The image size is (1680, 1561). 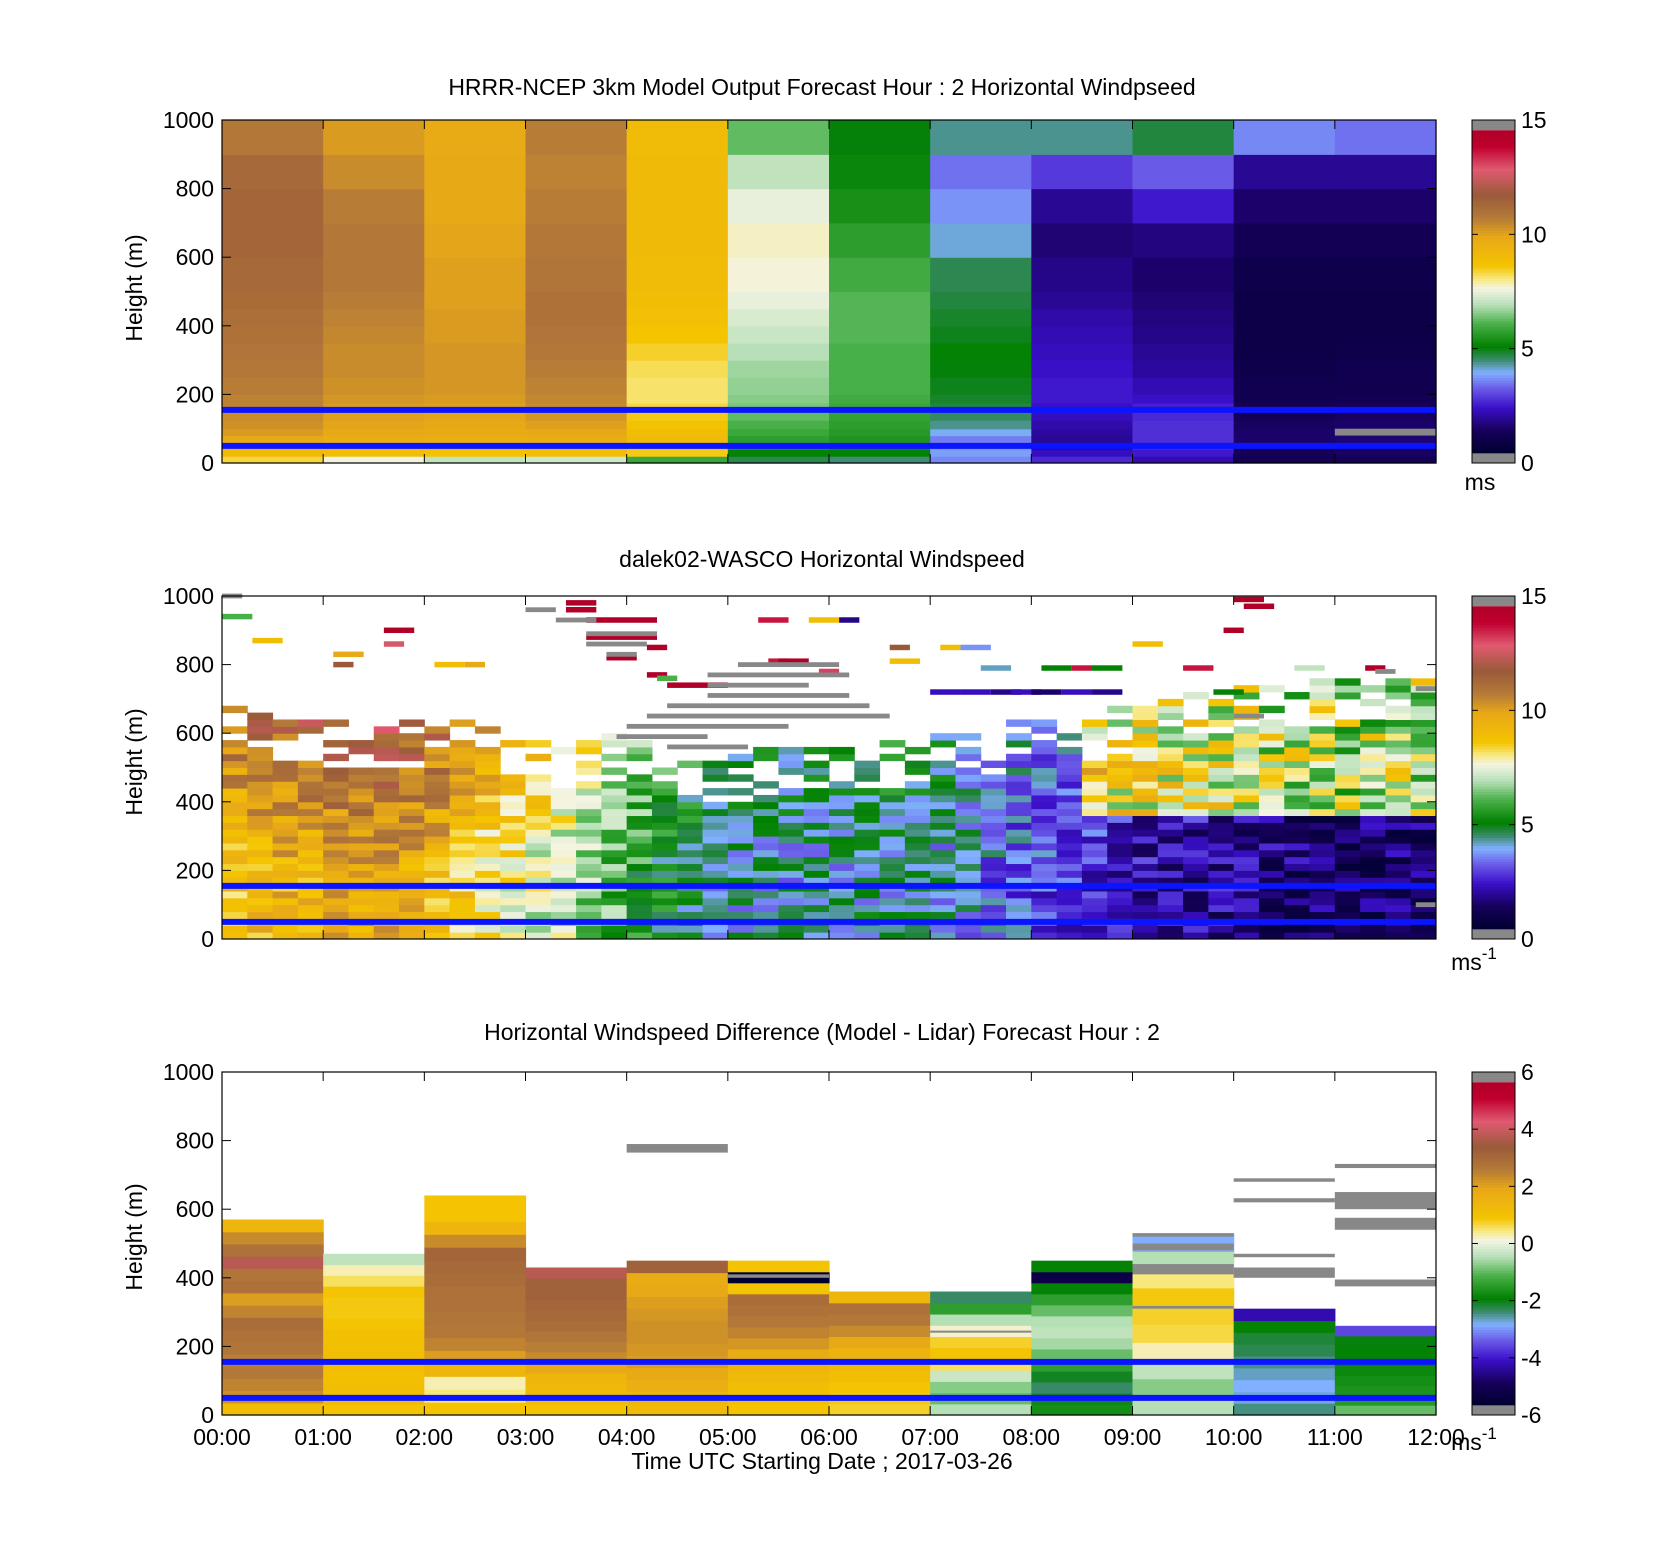 What do you see at coordinates (195, 665) in the screenshot?
I see `y-tick-label: 800` at bounding box center [195, 665].